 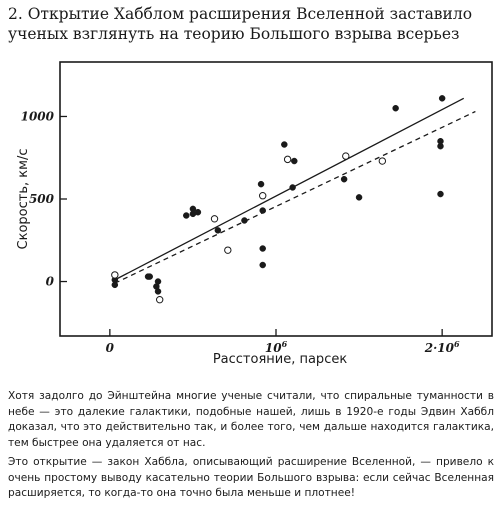 I want to click on x-tick-label-2: 2·106, so click(x=442, y=347).